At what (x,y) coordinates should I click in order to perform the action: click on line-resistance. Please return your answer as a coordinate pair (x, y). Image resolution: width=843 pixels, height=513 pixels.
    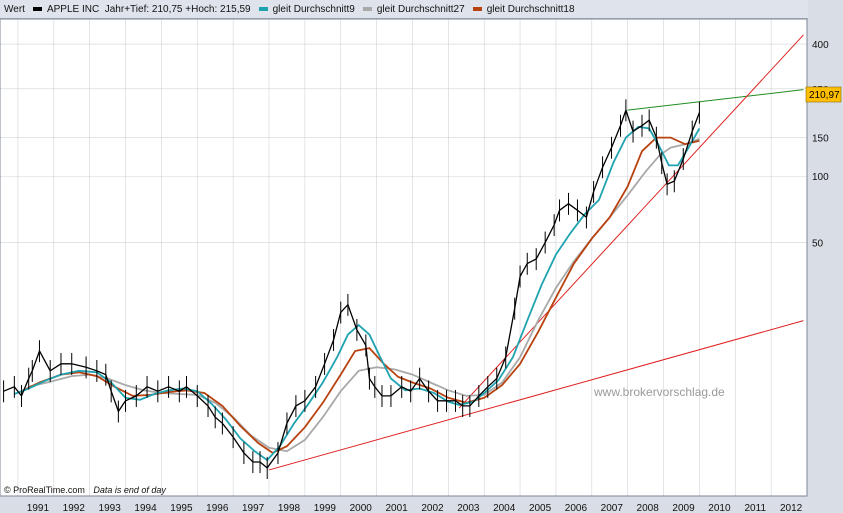
    Looking at the image, I should click on (715, 100).